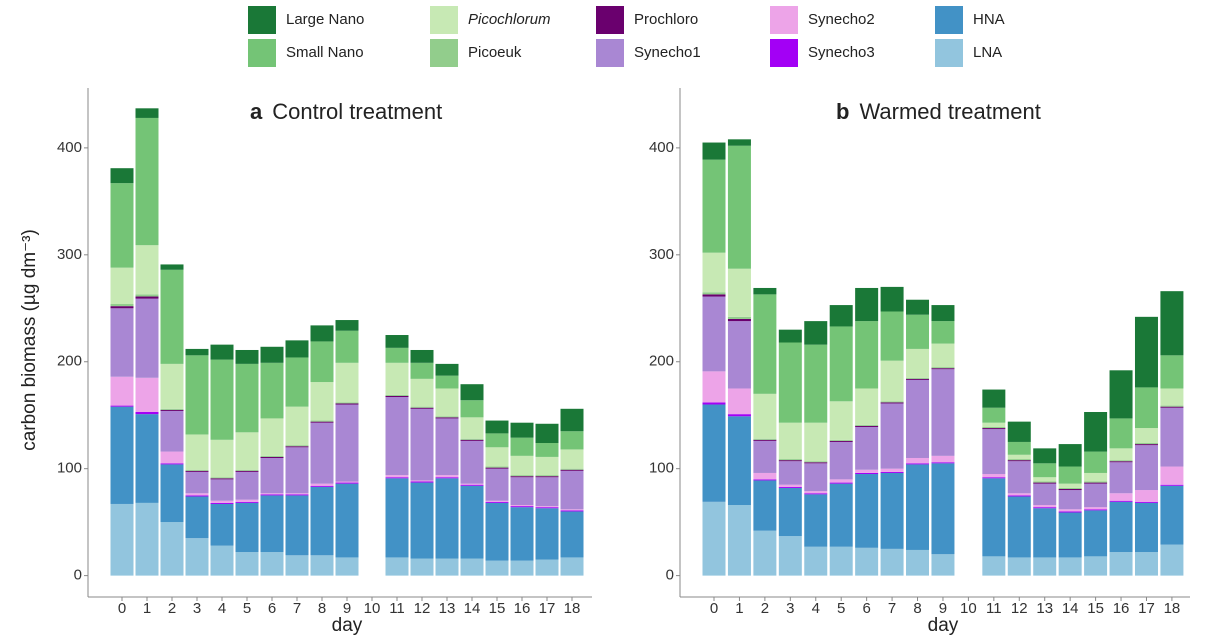 The image size is (1207, 642). Describe the element at coordinates (447, 608) in the screenshot. I see `x-tick-label: 13` at that location.